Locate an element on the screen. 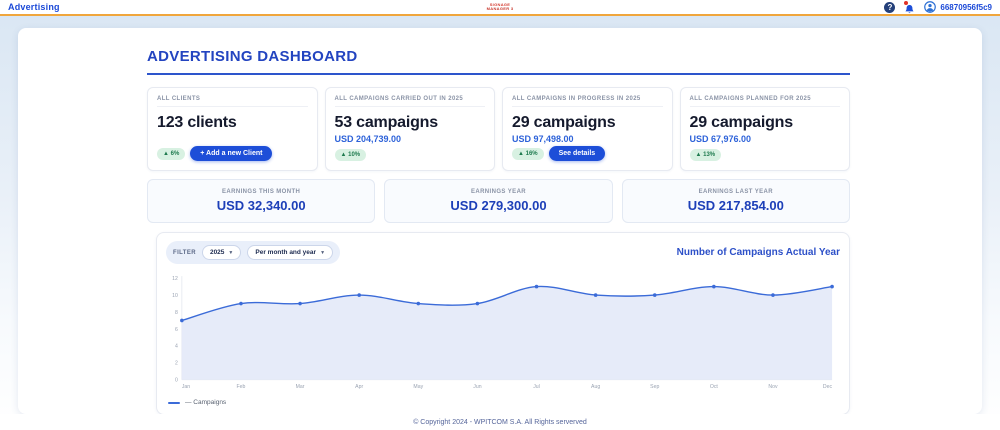 This screenshot has height=430, width=1000. svg-text: 6 is located at coordinates (176, 330).